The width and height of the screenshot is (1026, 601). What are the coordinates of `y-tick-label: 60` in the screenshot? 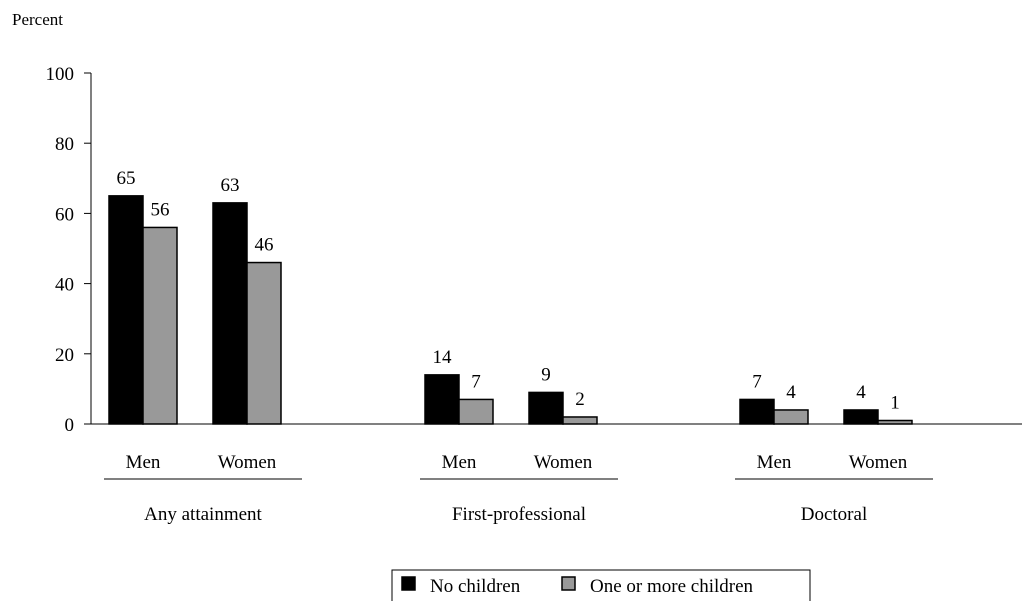 It's located at (64, 214).